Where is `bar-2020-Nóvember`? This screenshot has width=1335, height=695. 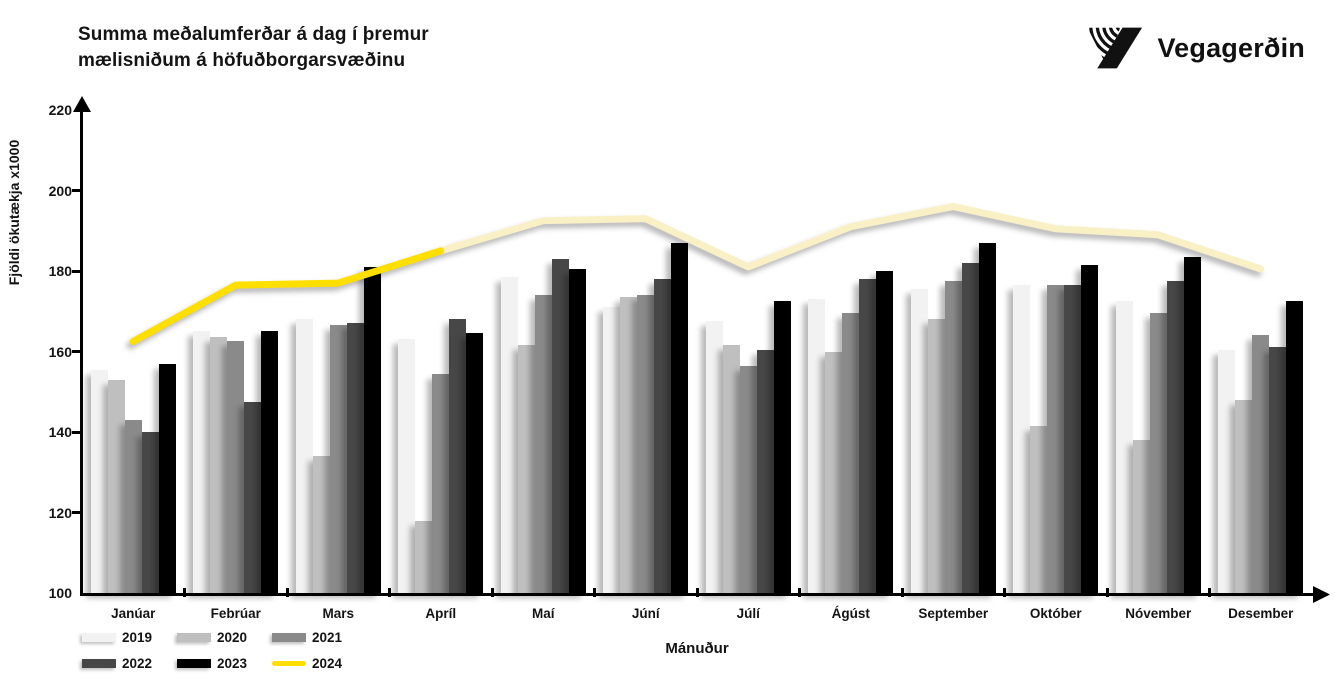
bar-2020-Nóvember is located at coordinates (1141, 516).